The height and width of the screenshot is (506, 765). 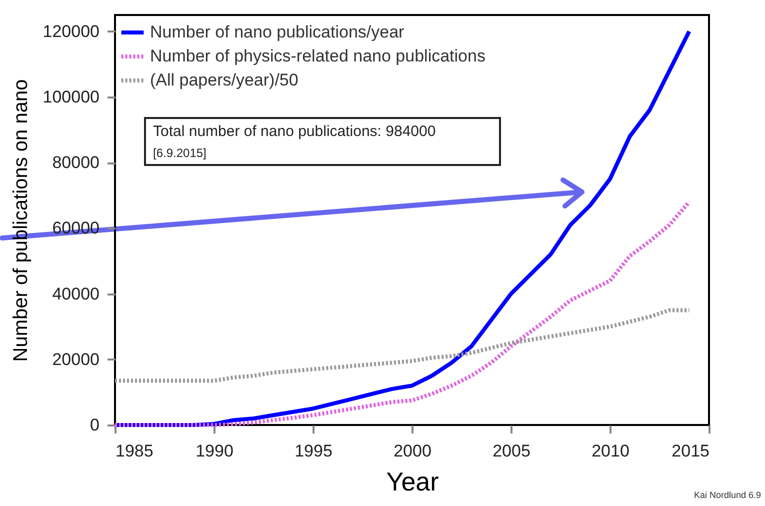 What do you see at coordinates (135, 451) in the screenshot?
I see `x-tick-label: 1985` at bounding box center [135, 451].